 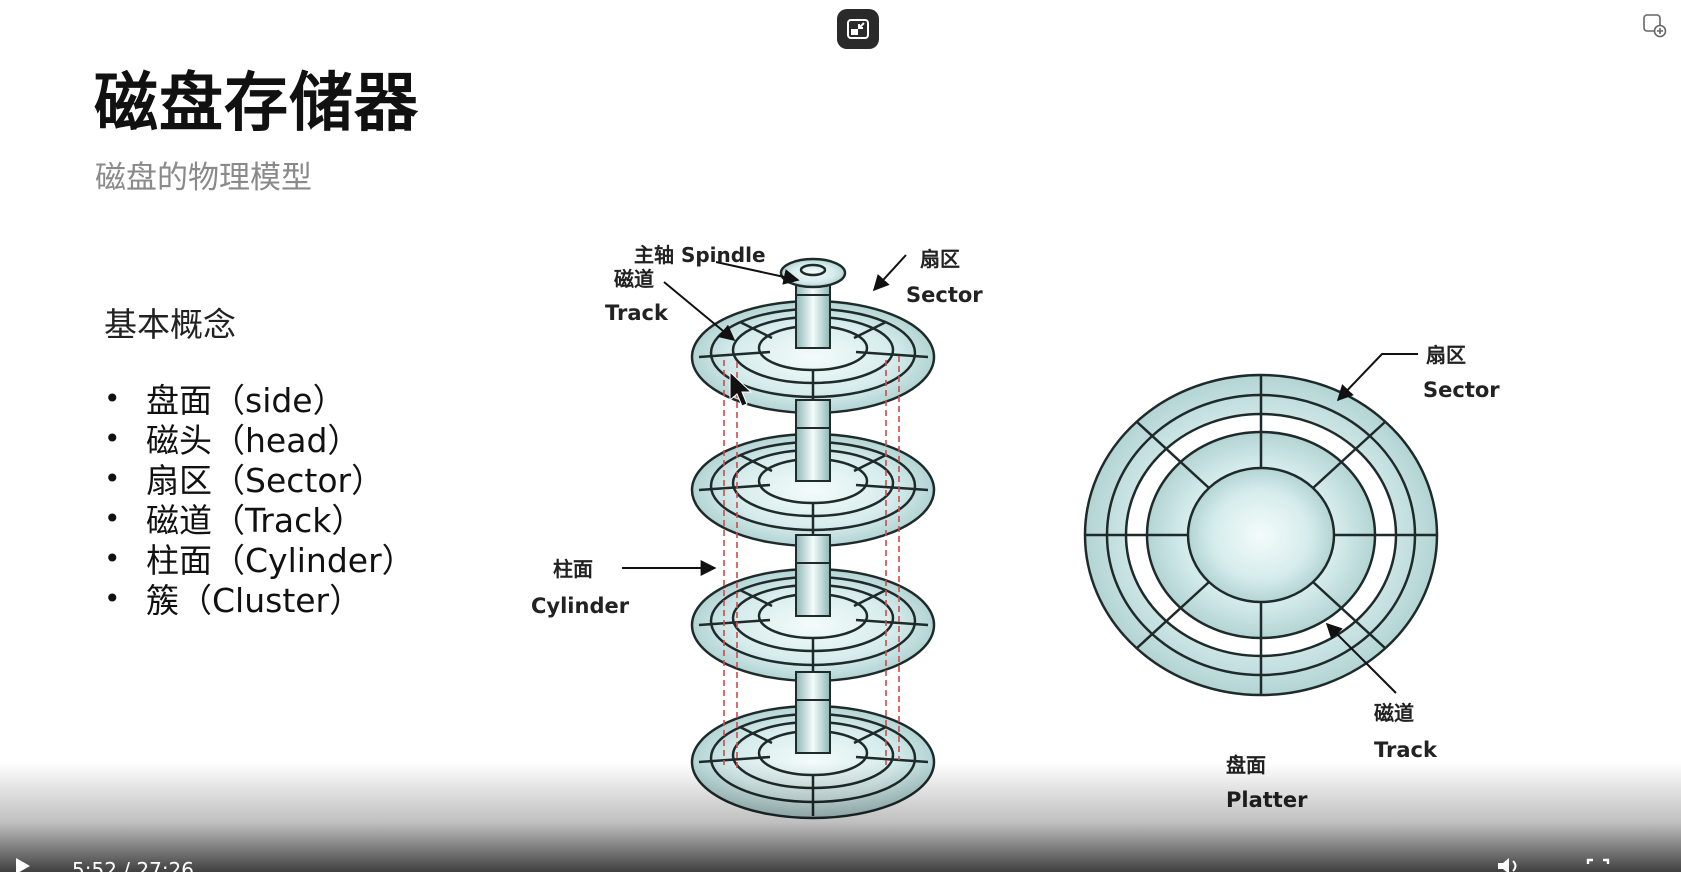 What do you see at coordinates (253, 440) in the screenshot?
I see `concept-label: 磁头（head）` at bounding box center [253, 440].